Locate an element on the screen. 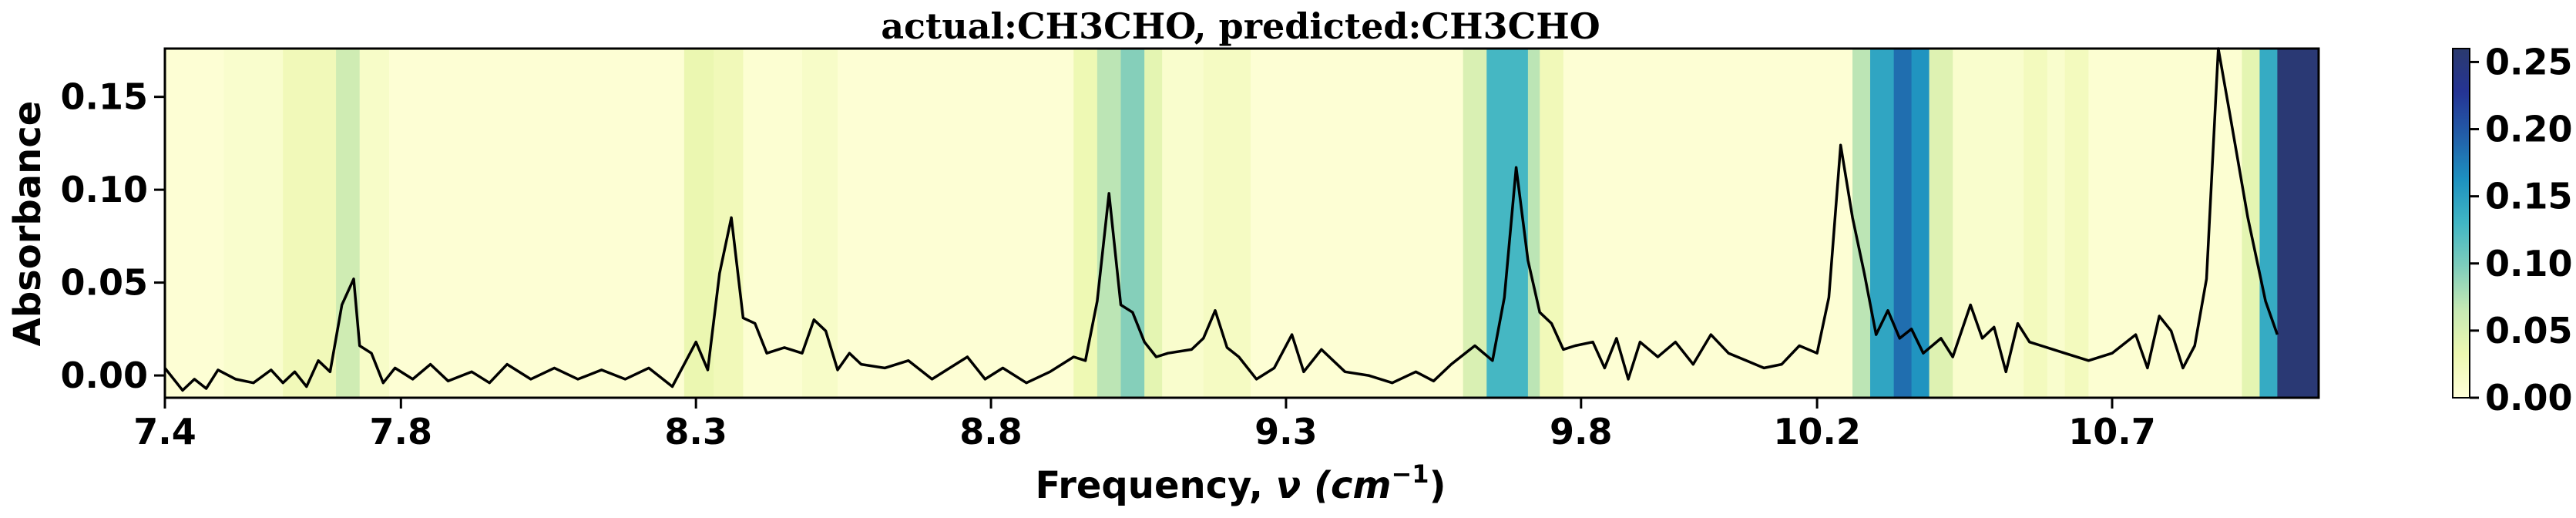  y-tick-label: 0.15 is located at coordinates (105, 97).